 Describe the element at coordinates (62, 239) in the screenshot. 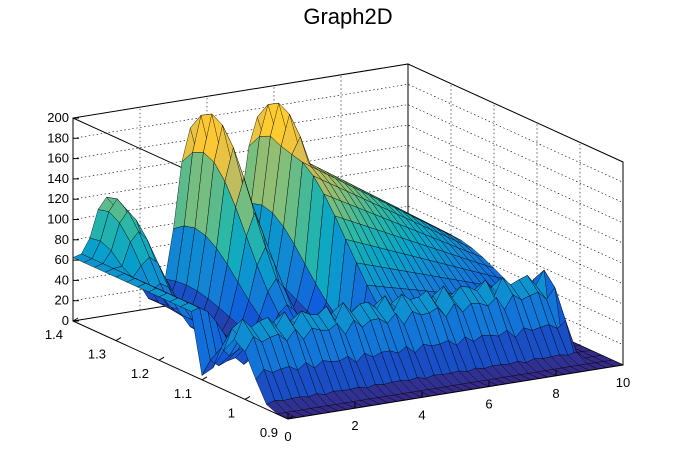

I see `z-tick-label: 80` at that location.